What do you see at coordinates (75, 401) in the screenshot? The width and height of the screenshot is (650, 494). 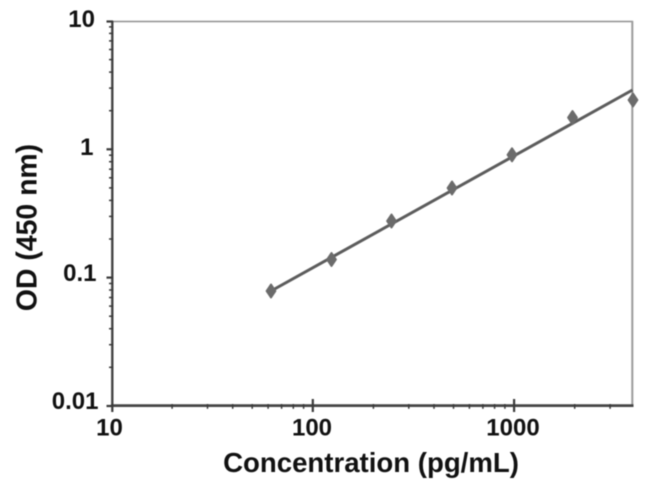 I see `svg-text: 0.01` at bounding box center [75, 401].